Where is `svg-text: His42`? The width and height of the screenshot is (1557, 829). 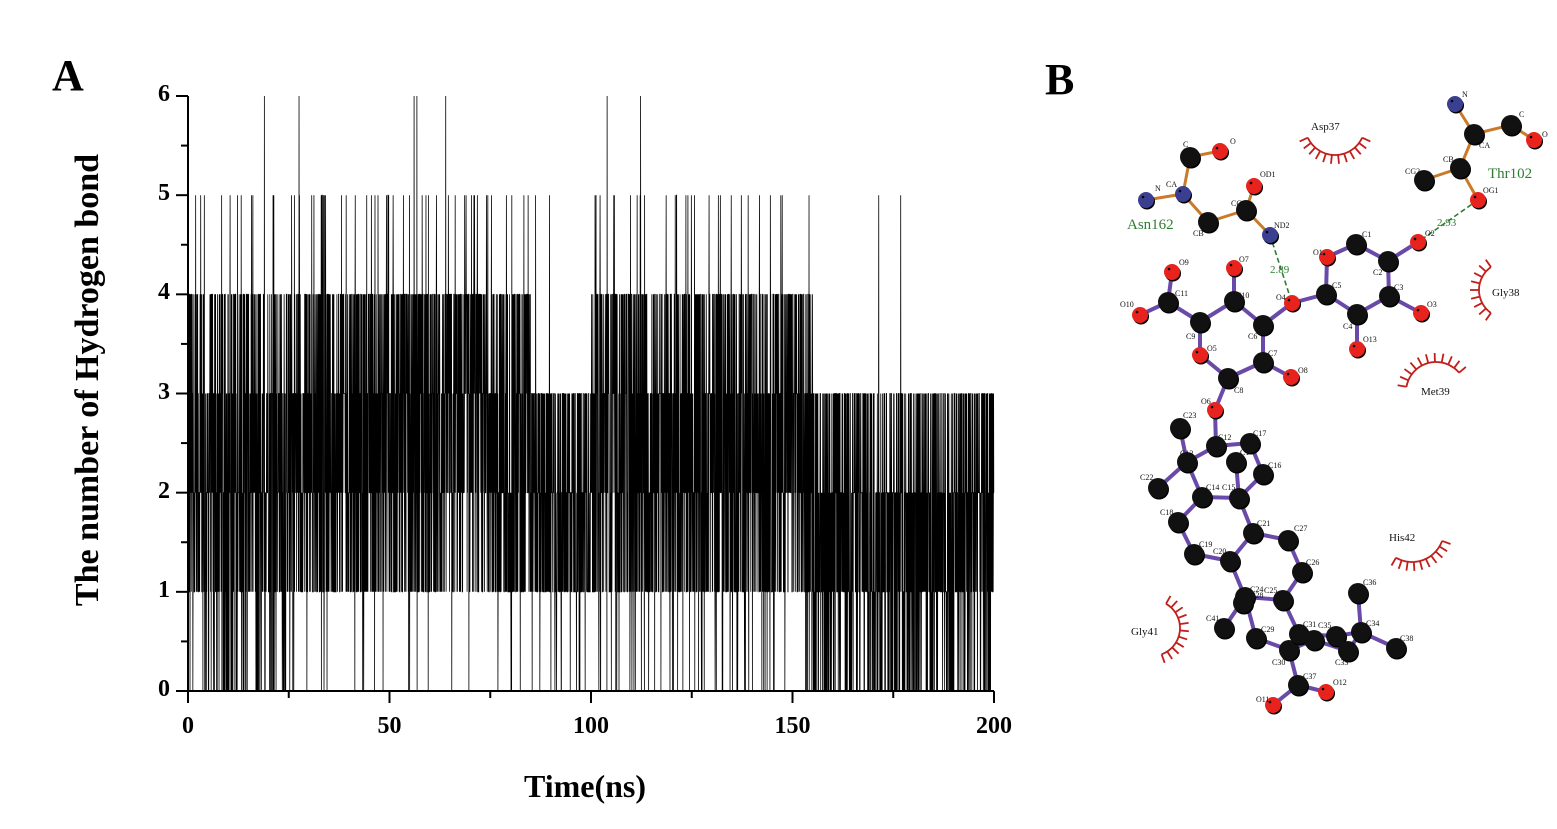 svg-text: His42 is located at coordinates (1402, 538).